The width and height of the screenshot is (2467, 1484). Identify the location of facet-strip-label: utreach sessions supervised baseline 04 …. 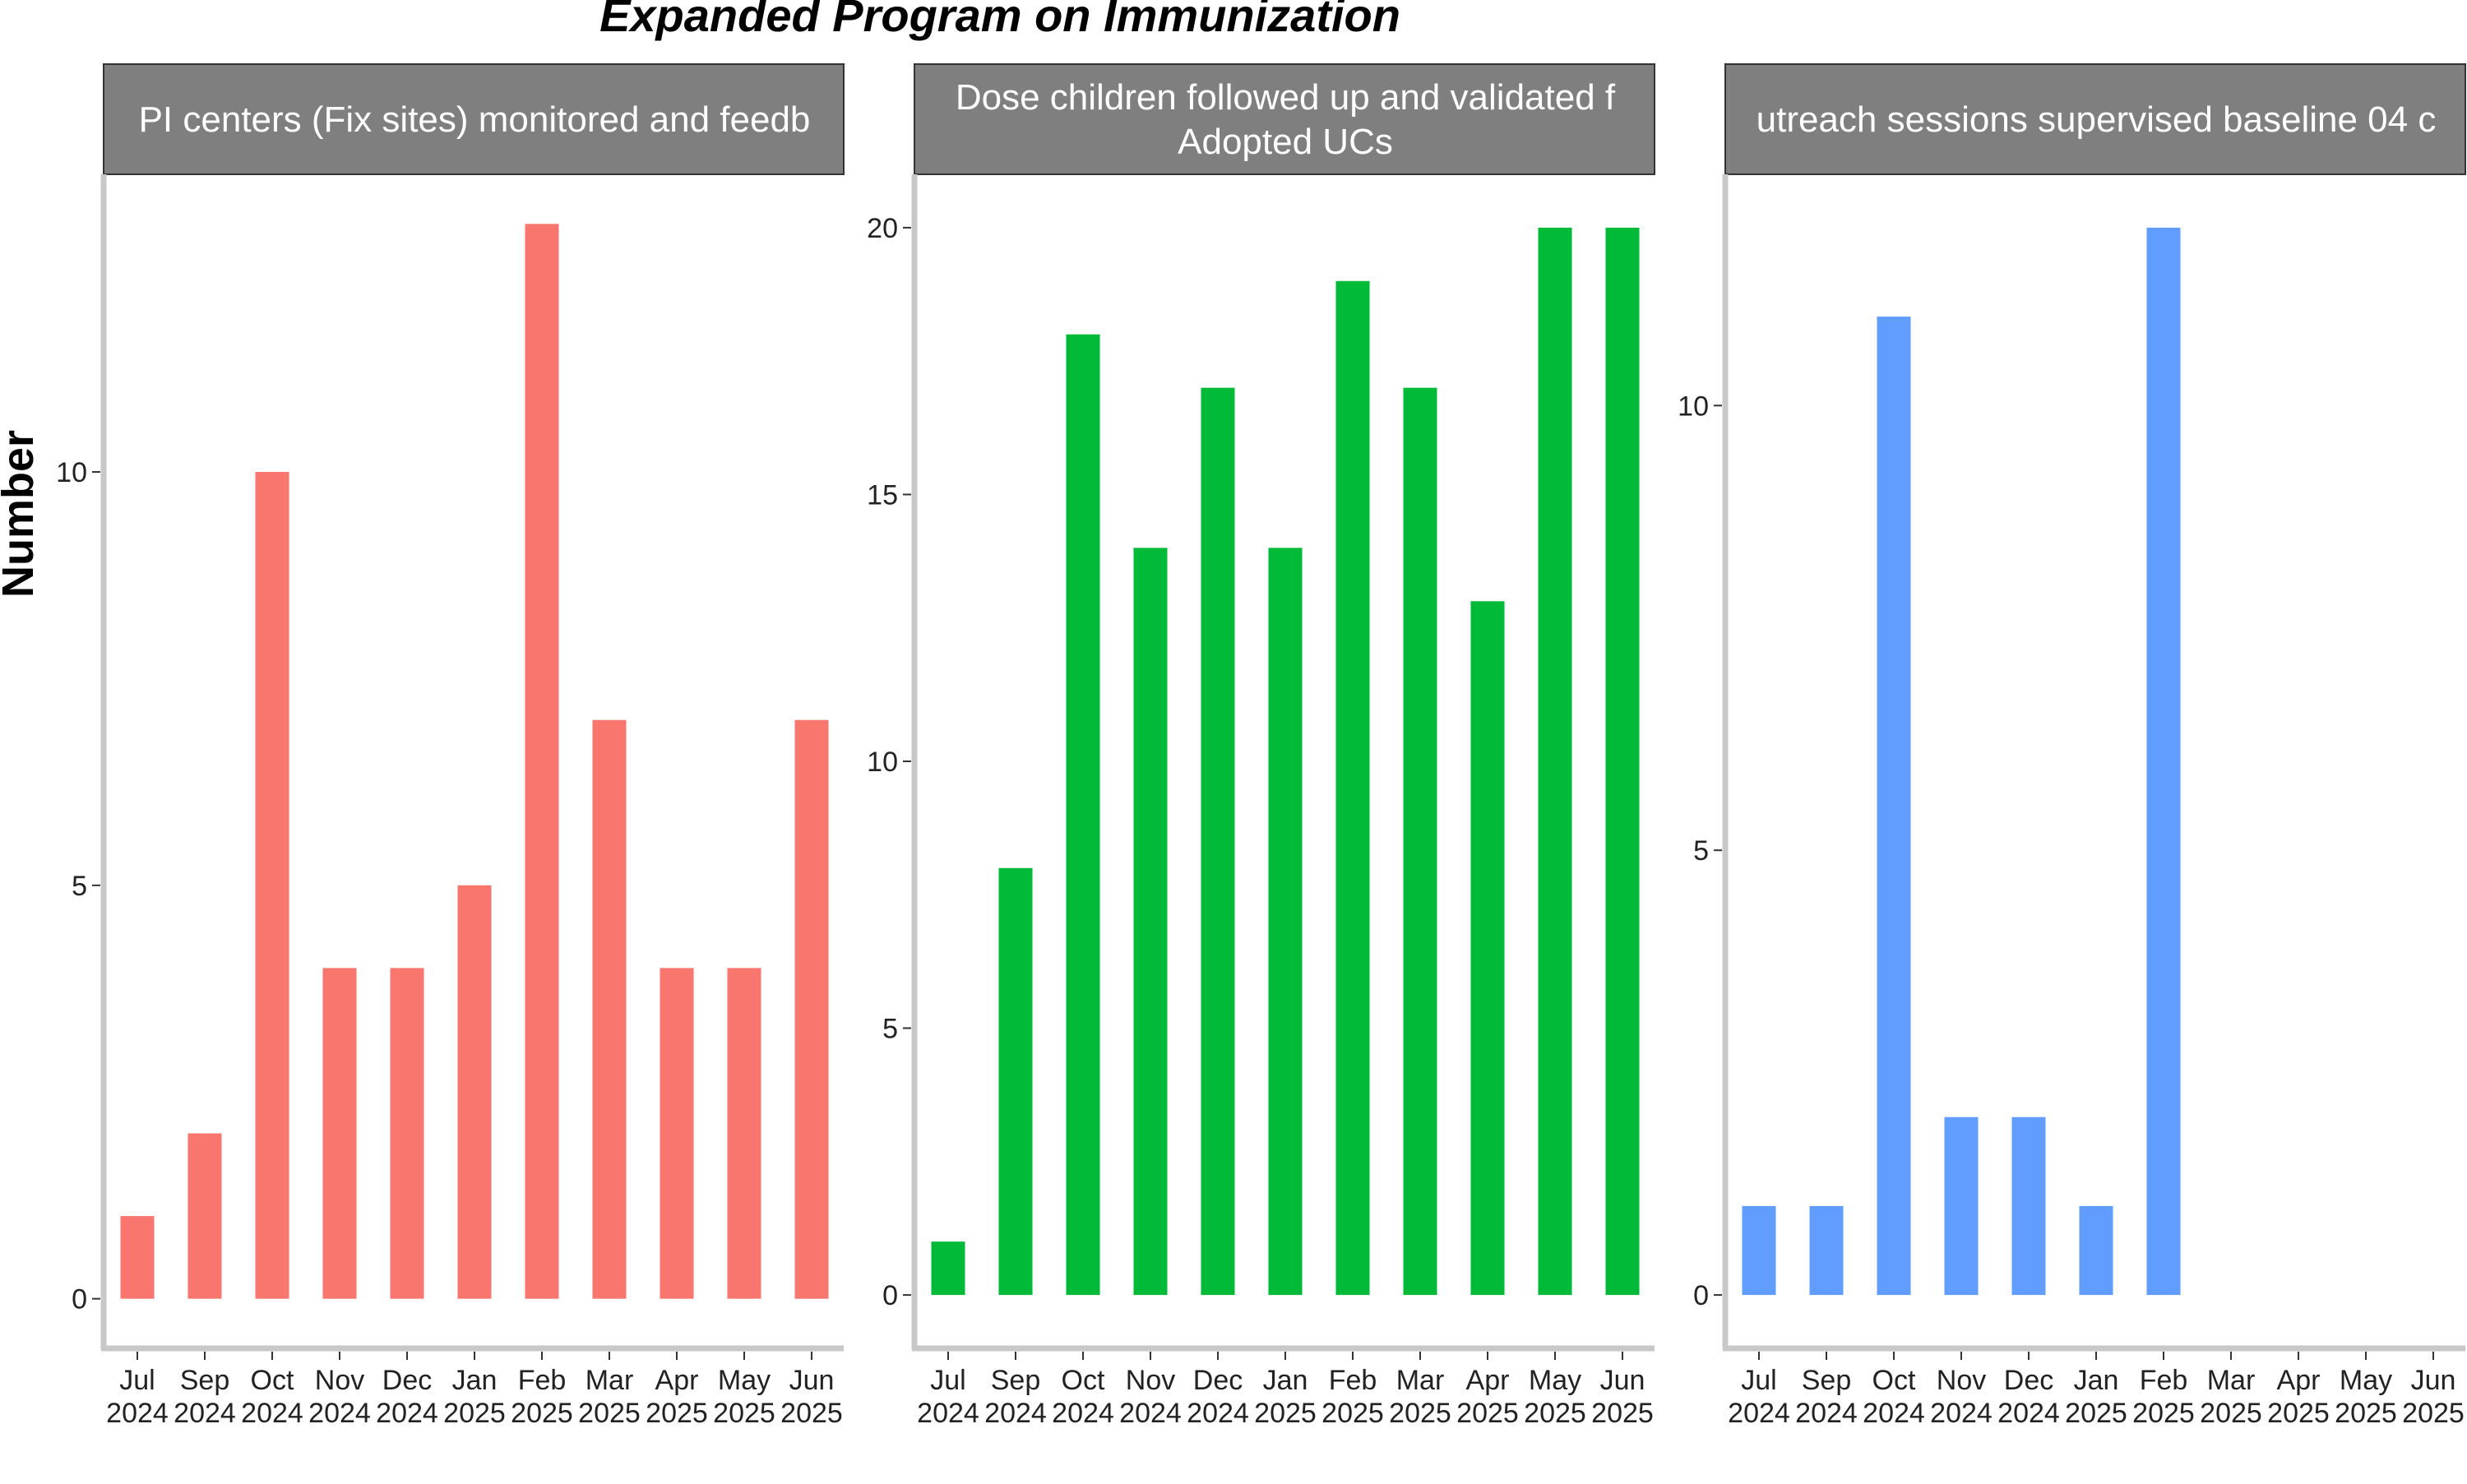
(2097, 120).